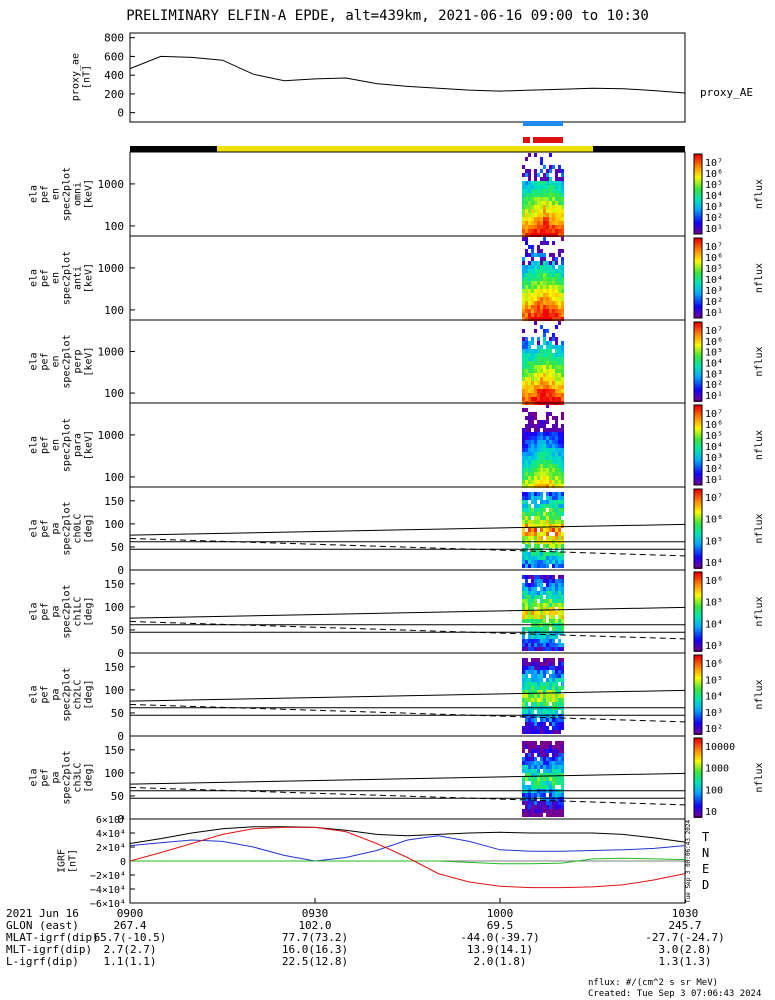 Image resolution: width=775 pixels, height=1000 pixels. Describe the element at coordinates (408, 861) in the screenshot. I see `igrf-series-E` at that location.